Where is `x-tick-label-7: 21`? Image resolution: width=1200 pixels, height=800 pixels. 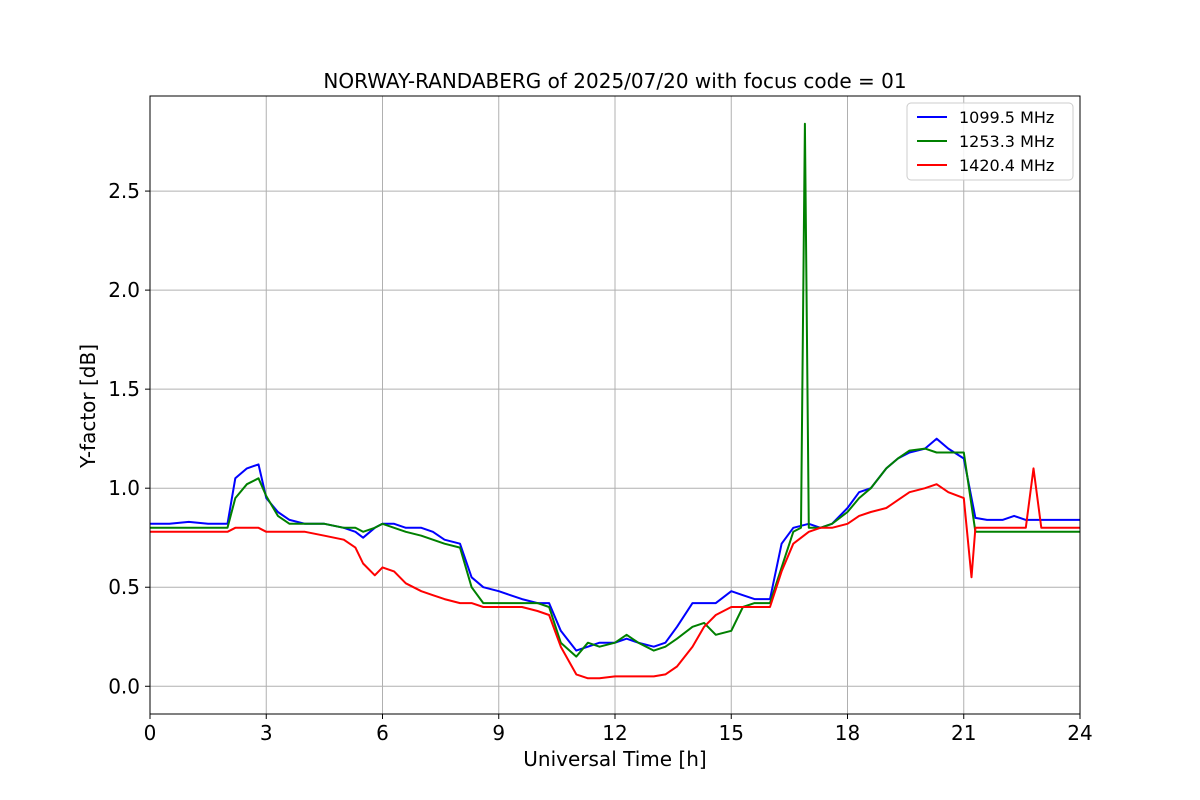 x-tick-label-7: 21 is located at coordinates (963, 733).